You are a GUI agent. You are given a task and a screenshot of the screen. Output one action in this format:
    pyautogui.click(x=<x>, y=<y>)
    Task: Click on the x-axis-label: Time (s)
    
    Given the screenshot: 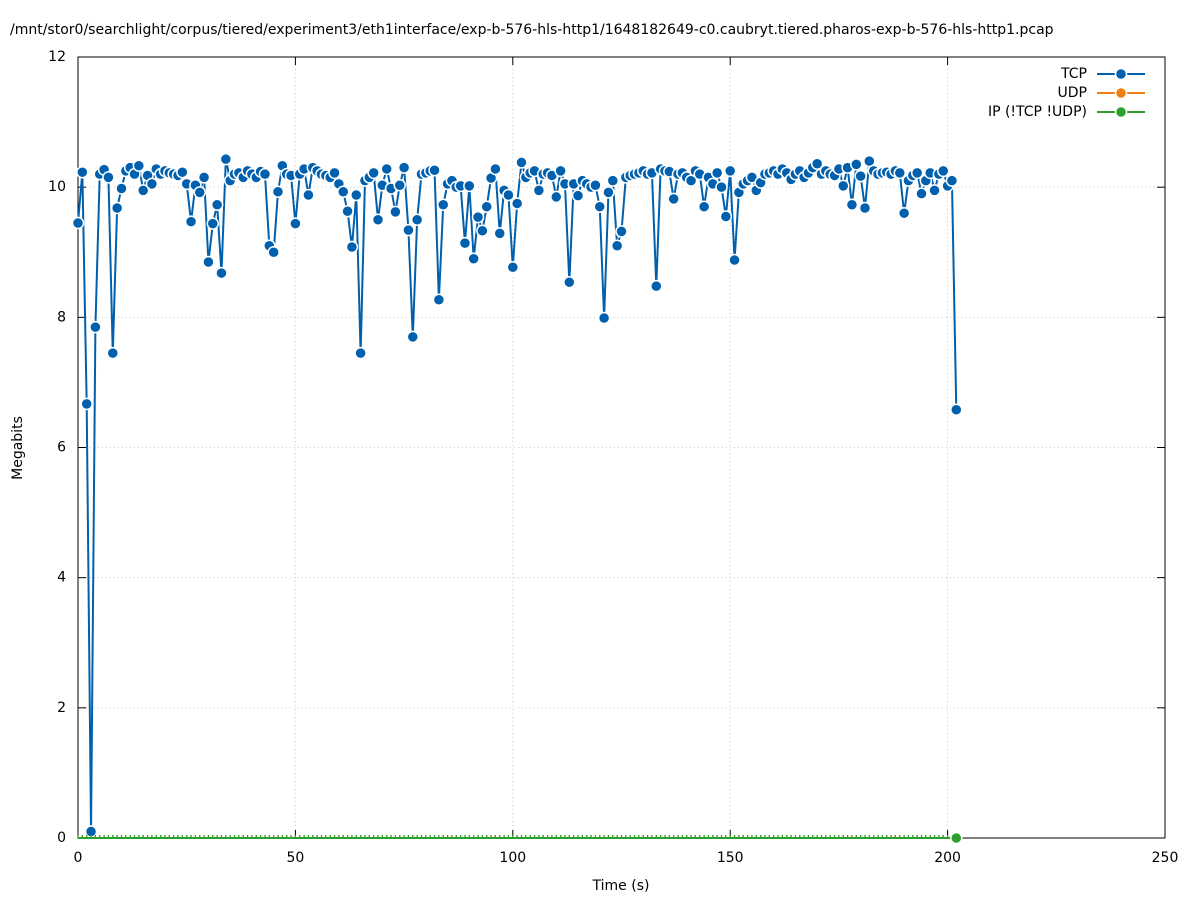 What is the action you would take?
    pyautogui.click(x=621, y=886)
    